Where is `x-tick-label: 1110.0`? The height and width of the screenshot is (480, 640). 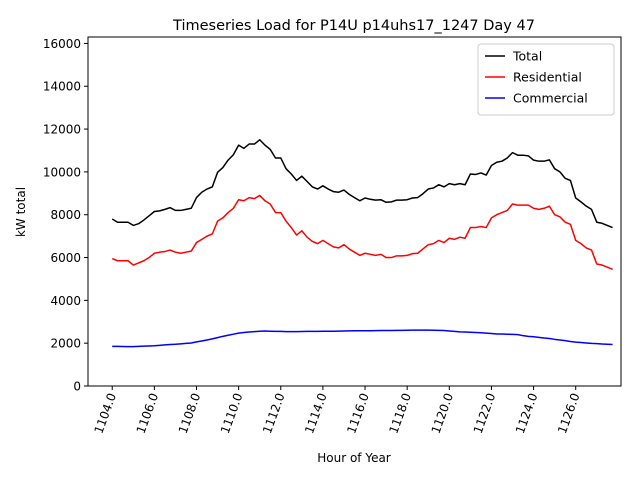
x-tick-label: 1110.0 is located at coordinates (232, 413).